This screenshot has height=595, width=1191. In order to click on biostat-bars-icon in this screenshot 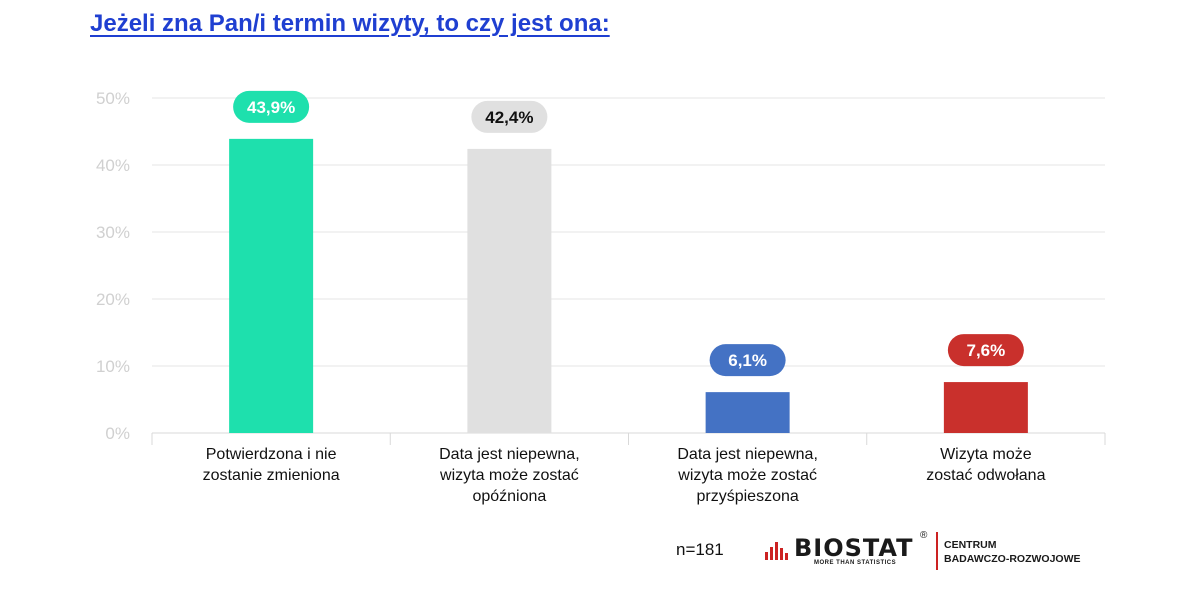, I will do `click(776, 551)`.